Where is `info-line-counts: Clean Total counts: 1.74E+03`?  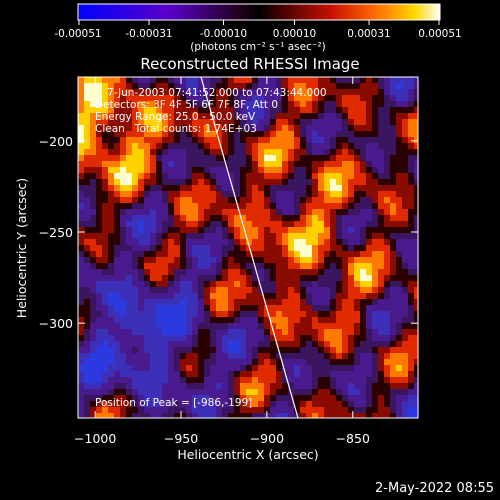
info-line-counts: Clean Total counts: 1.74E+03 is located at coordinates (176, 129).